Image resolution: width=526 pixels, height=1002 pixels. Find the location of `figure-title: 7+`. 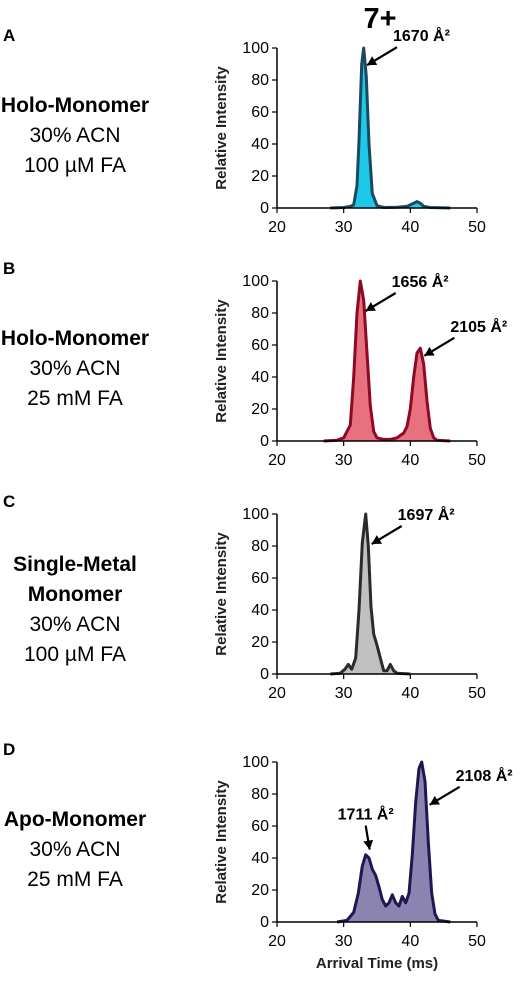

figure-title: 7+ is located at coordinates (379, 19).